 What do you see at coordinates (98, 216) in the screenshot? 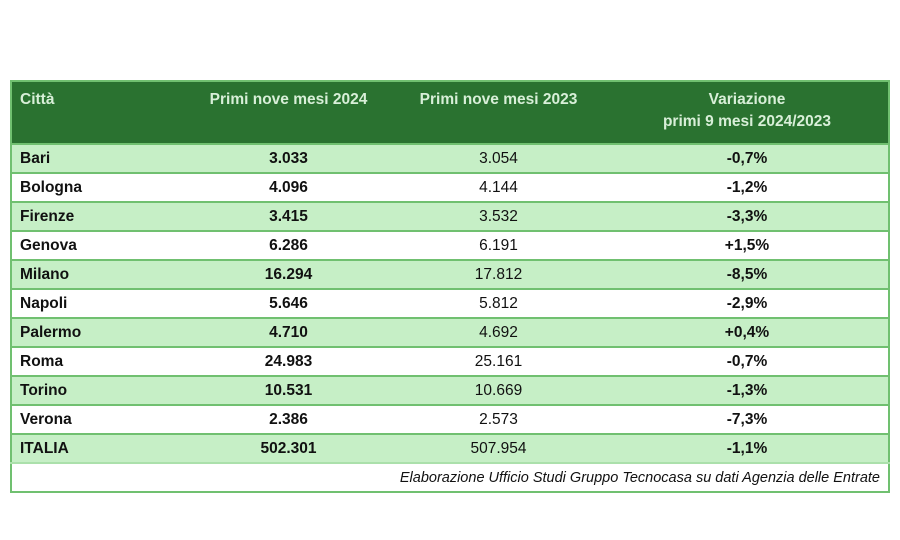
I see `city-cell: Firenze` at bounding box center [98, 216].